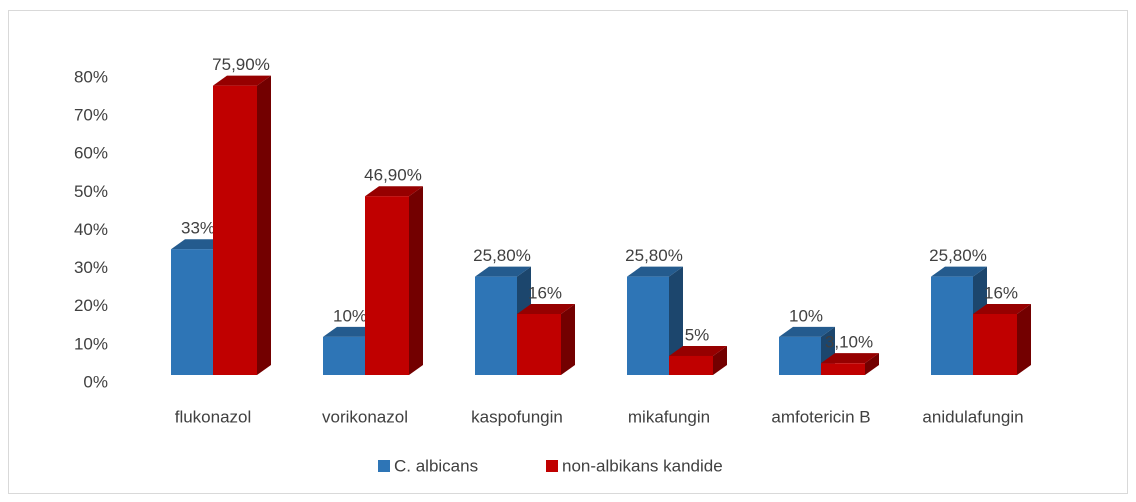  What do you see at coordinates (697, 334) in the screenshot?
I see `data-label: 5%` at bounding box center [697, 334].